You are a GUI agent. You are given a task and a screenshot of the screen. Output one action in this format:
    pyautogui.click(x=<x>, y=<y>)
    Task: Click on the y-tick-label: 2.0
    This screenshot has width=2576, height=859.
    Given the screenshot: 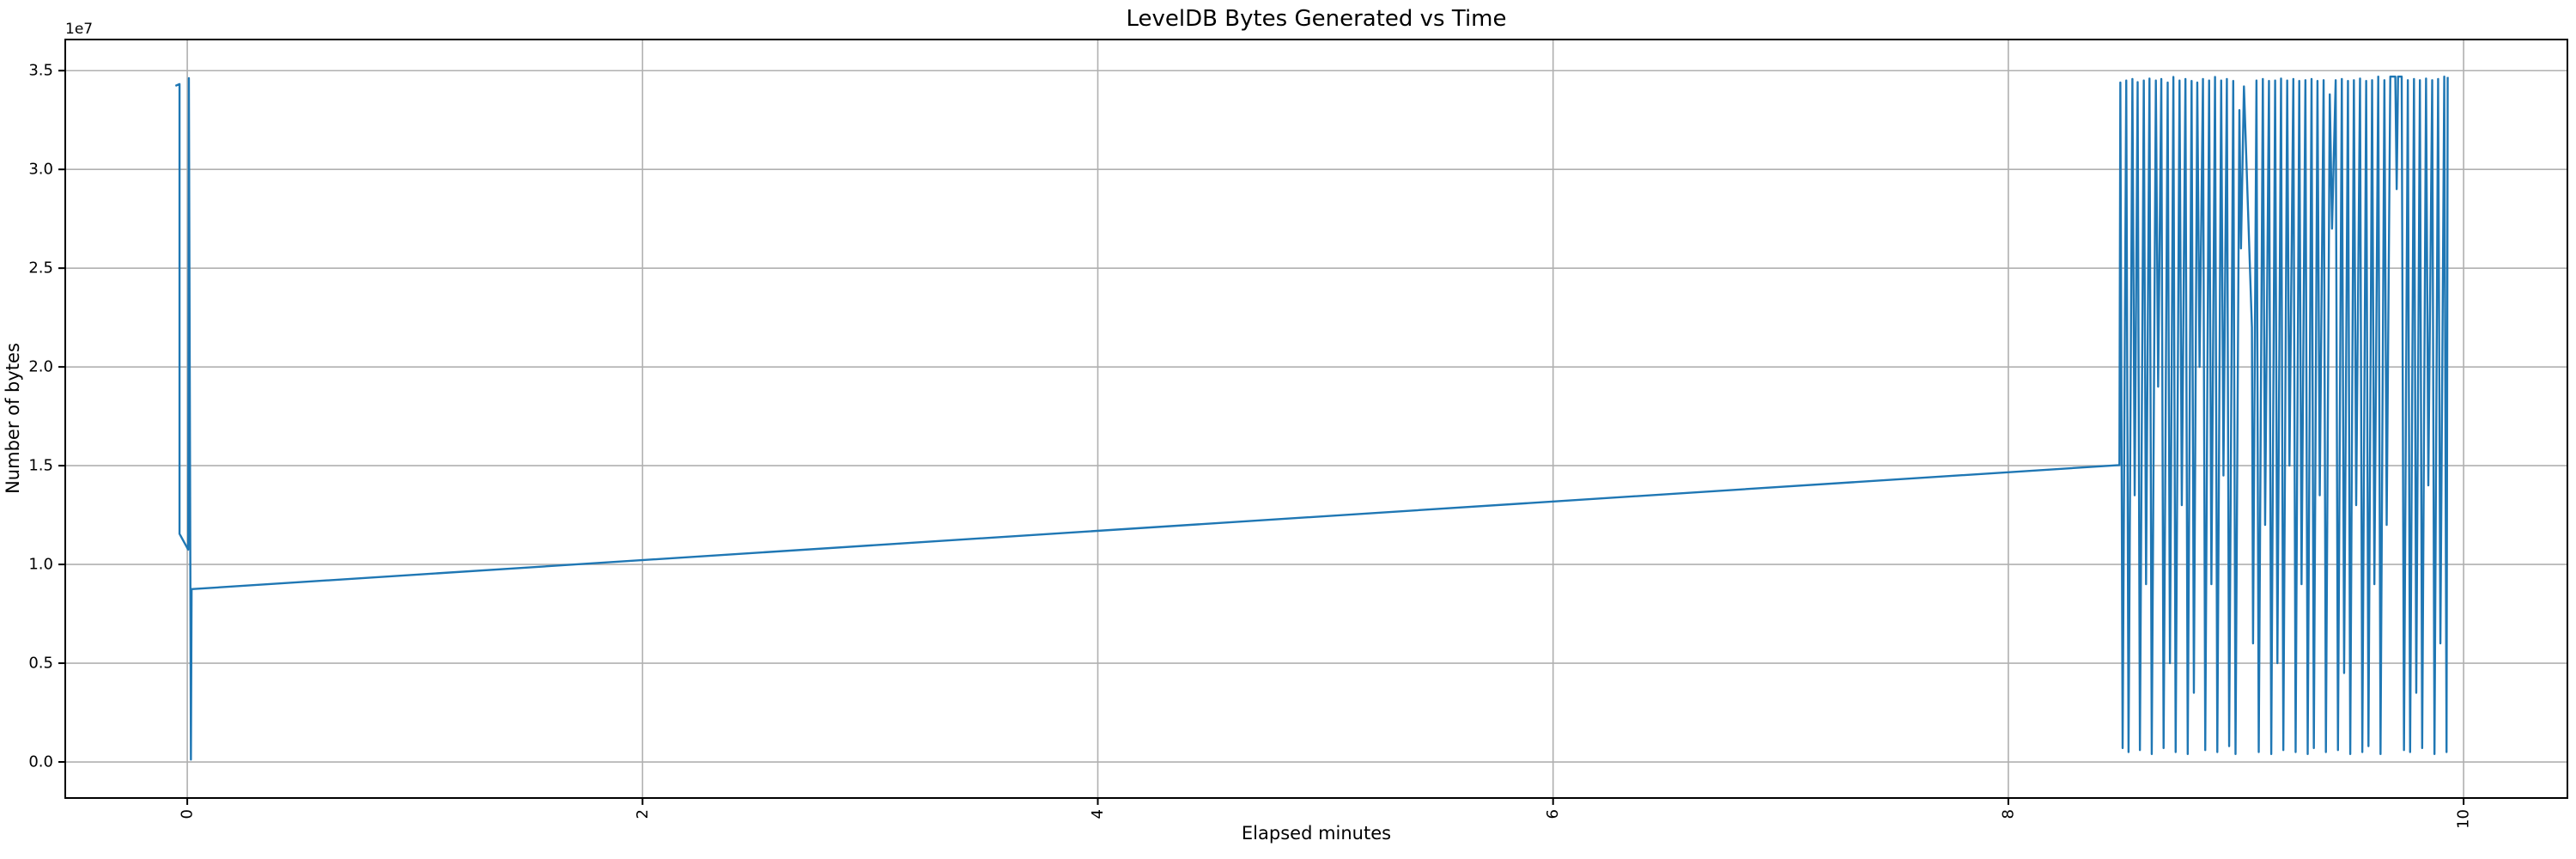 What is the action you would take?
    pyautogui.click(x=40, y=367)
    